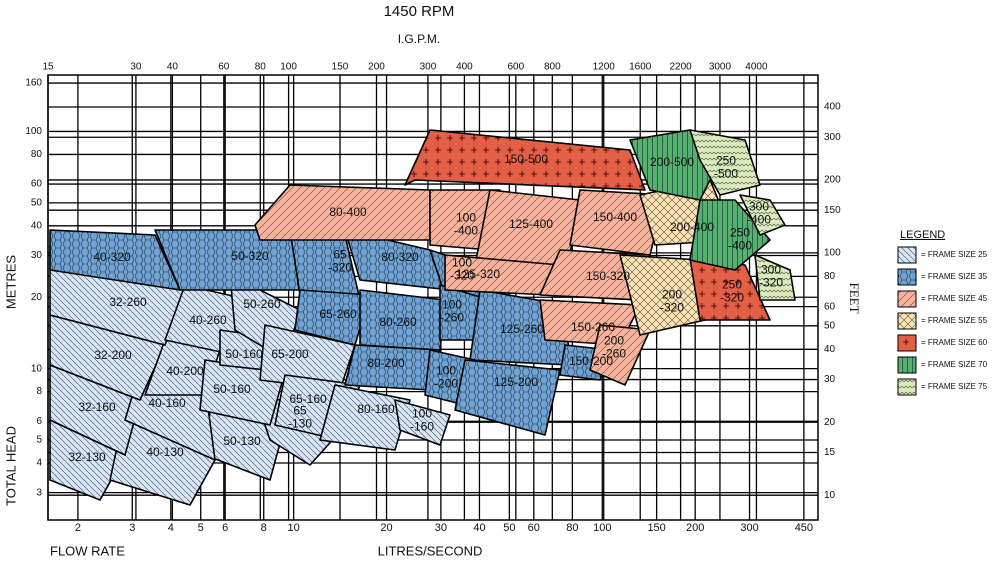  What do you see at coordinates (264, 528) in the screenshot?
I see `x-tick-label: 8` at bounding box center [264, 528].